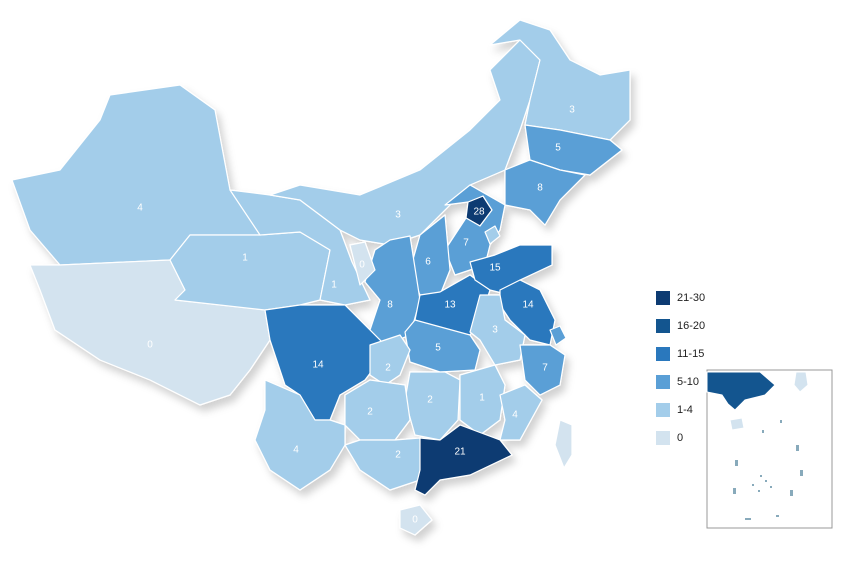  What do you see at coordinates (428, 262) in the screenshot?
I see `region-value: 6` at bounding box center [428, 262].